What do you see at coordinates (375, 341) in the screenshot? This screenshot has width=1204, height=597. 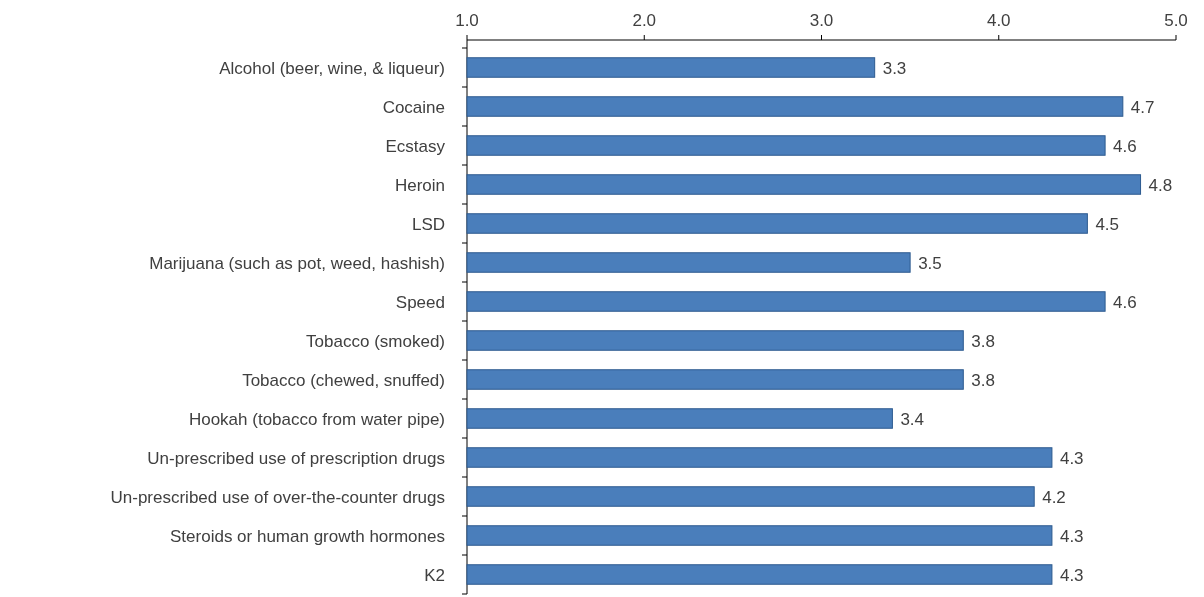 I see `y-tick-label: Tobacco (smoked)` at bounding box center [375, 341].